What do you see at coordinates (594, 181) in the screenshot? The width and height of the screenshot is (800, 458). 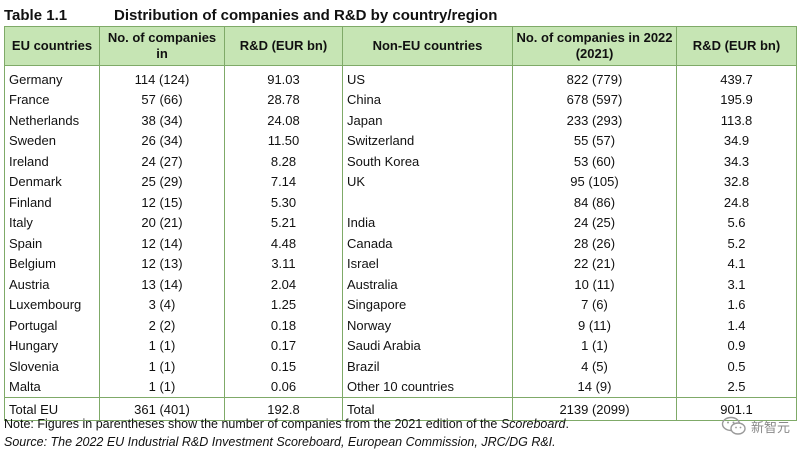 I see `non-eu-companies-cell: 95 (105)` at bounding box center [594, 181].